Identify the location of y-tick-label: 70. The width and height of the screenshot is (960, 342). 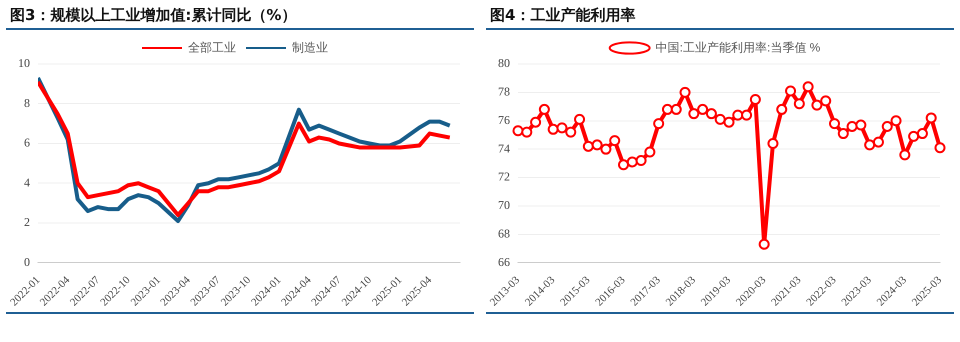
(504, 205).